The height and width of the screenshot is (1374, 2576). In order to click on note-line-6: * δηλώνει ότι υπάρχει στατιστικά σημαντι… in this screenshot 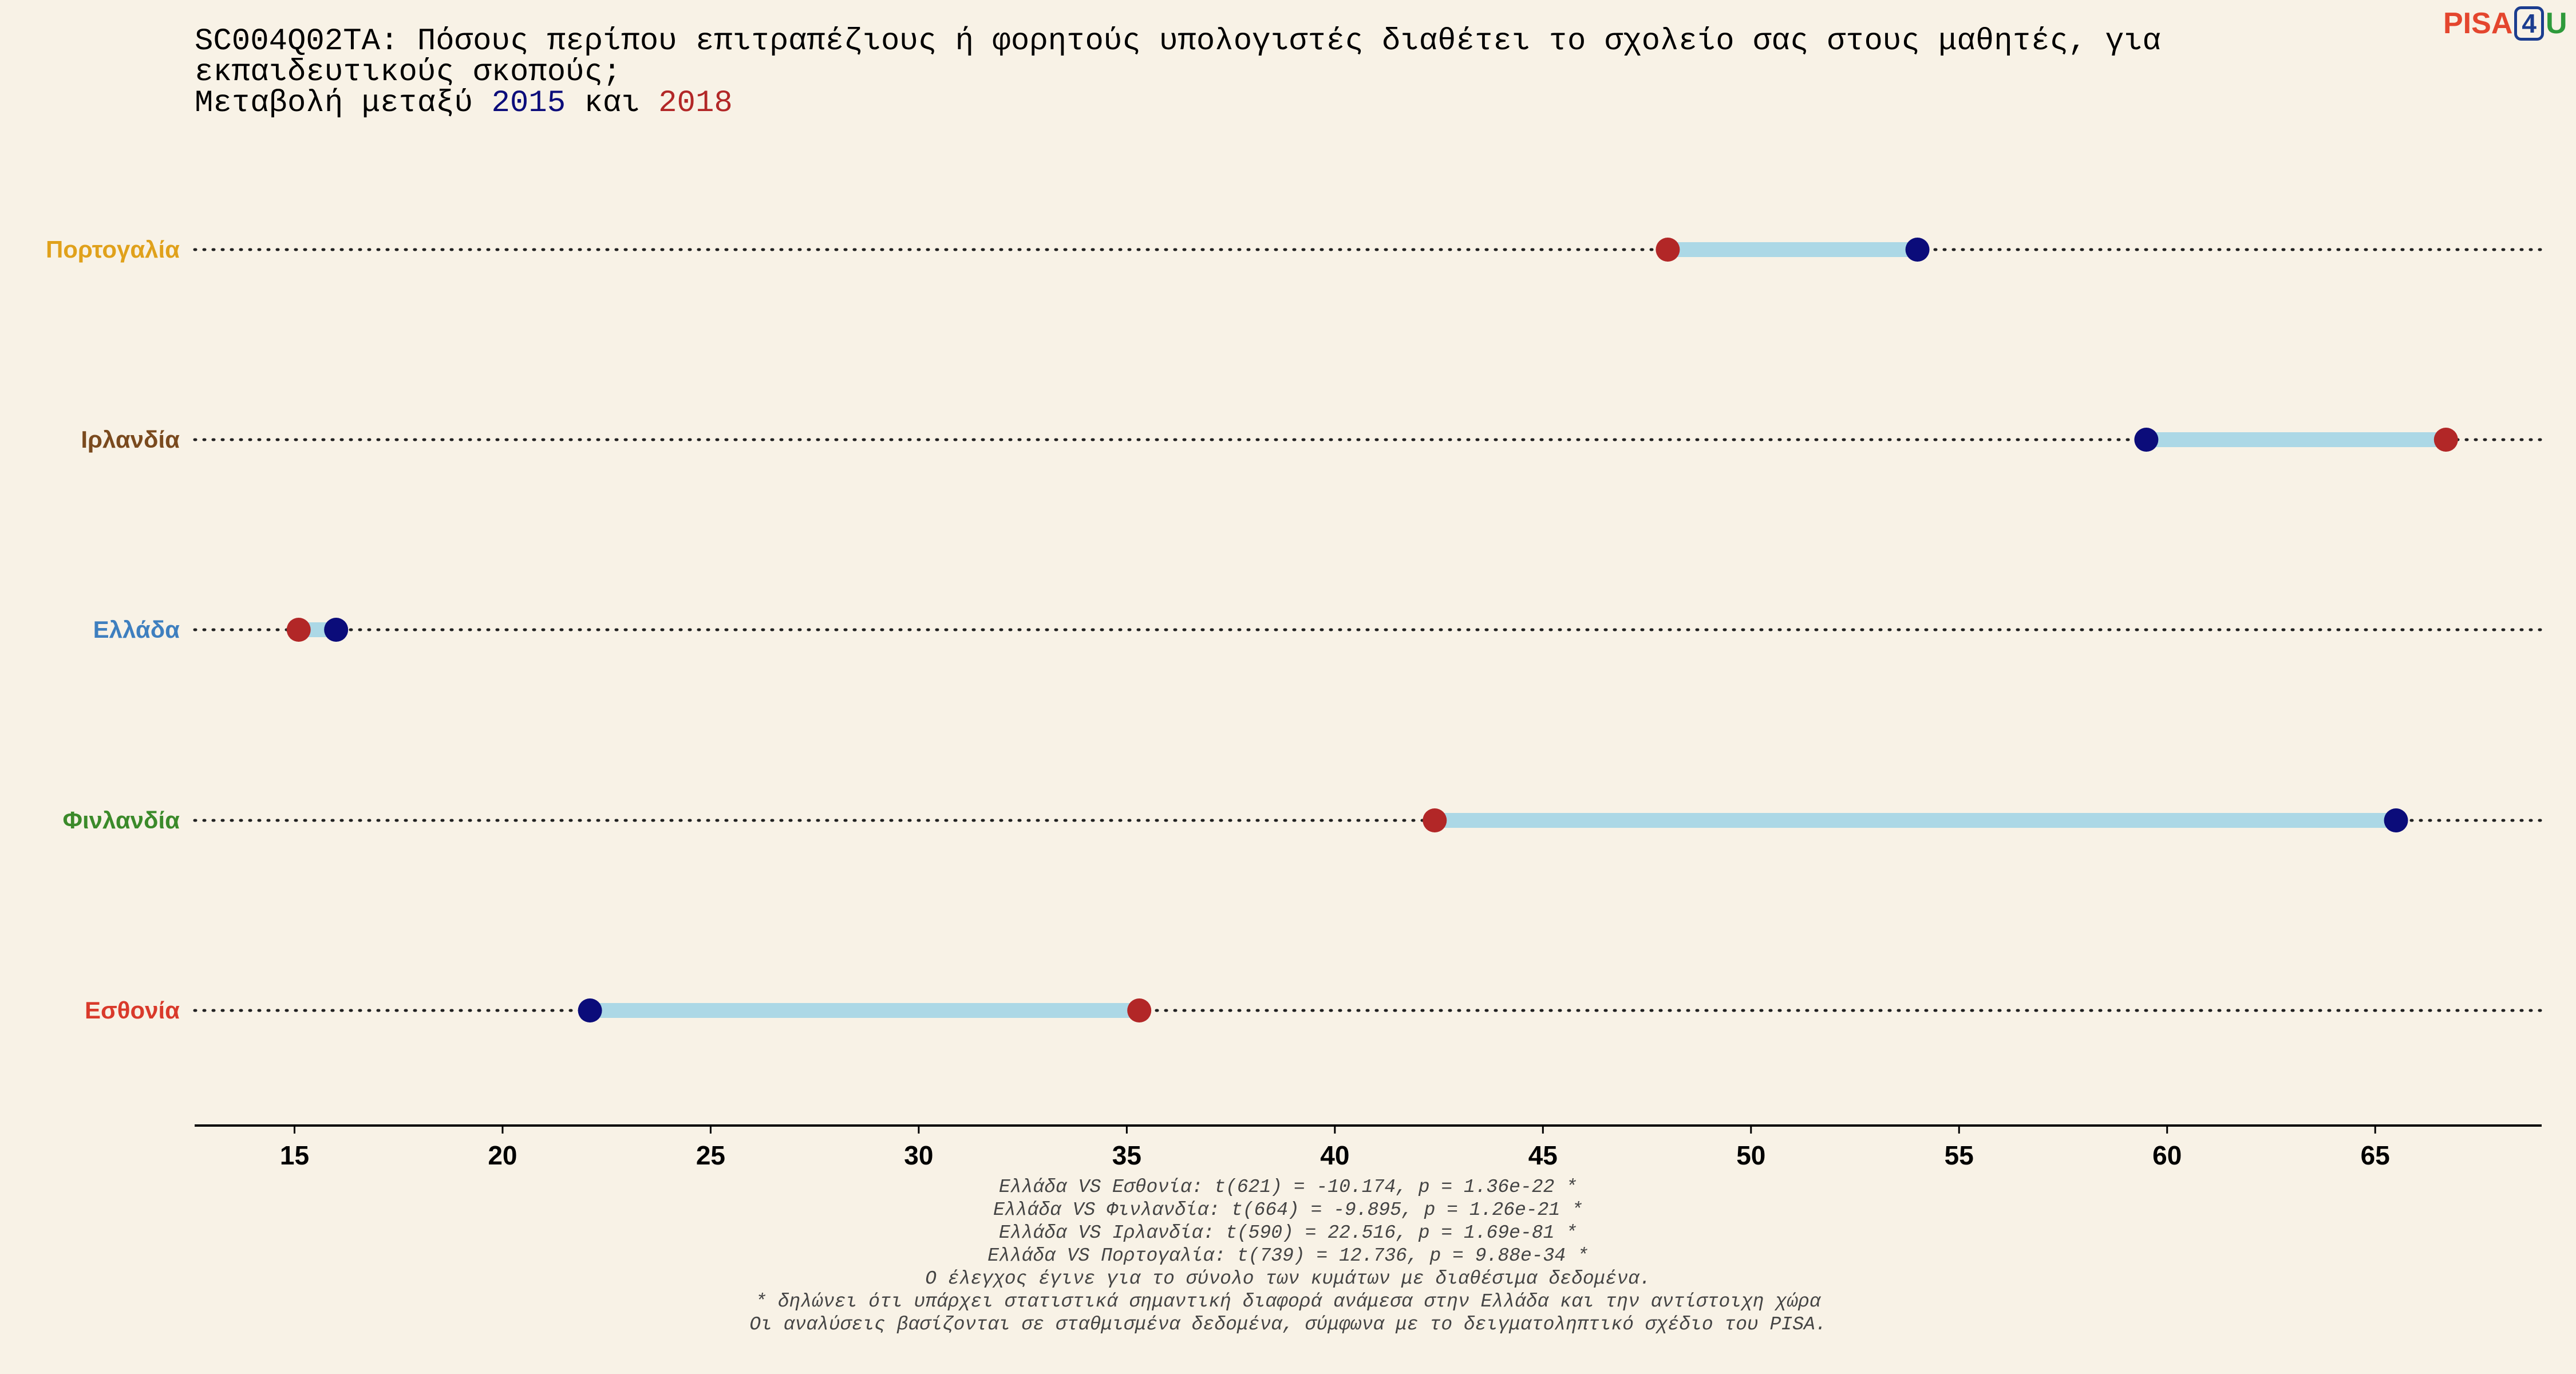, I will do `click(1288, 1301)`.